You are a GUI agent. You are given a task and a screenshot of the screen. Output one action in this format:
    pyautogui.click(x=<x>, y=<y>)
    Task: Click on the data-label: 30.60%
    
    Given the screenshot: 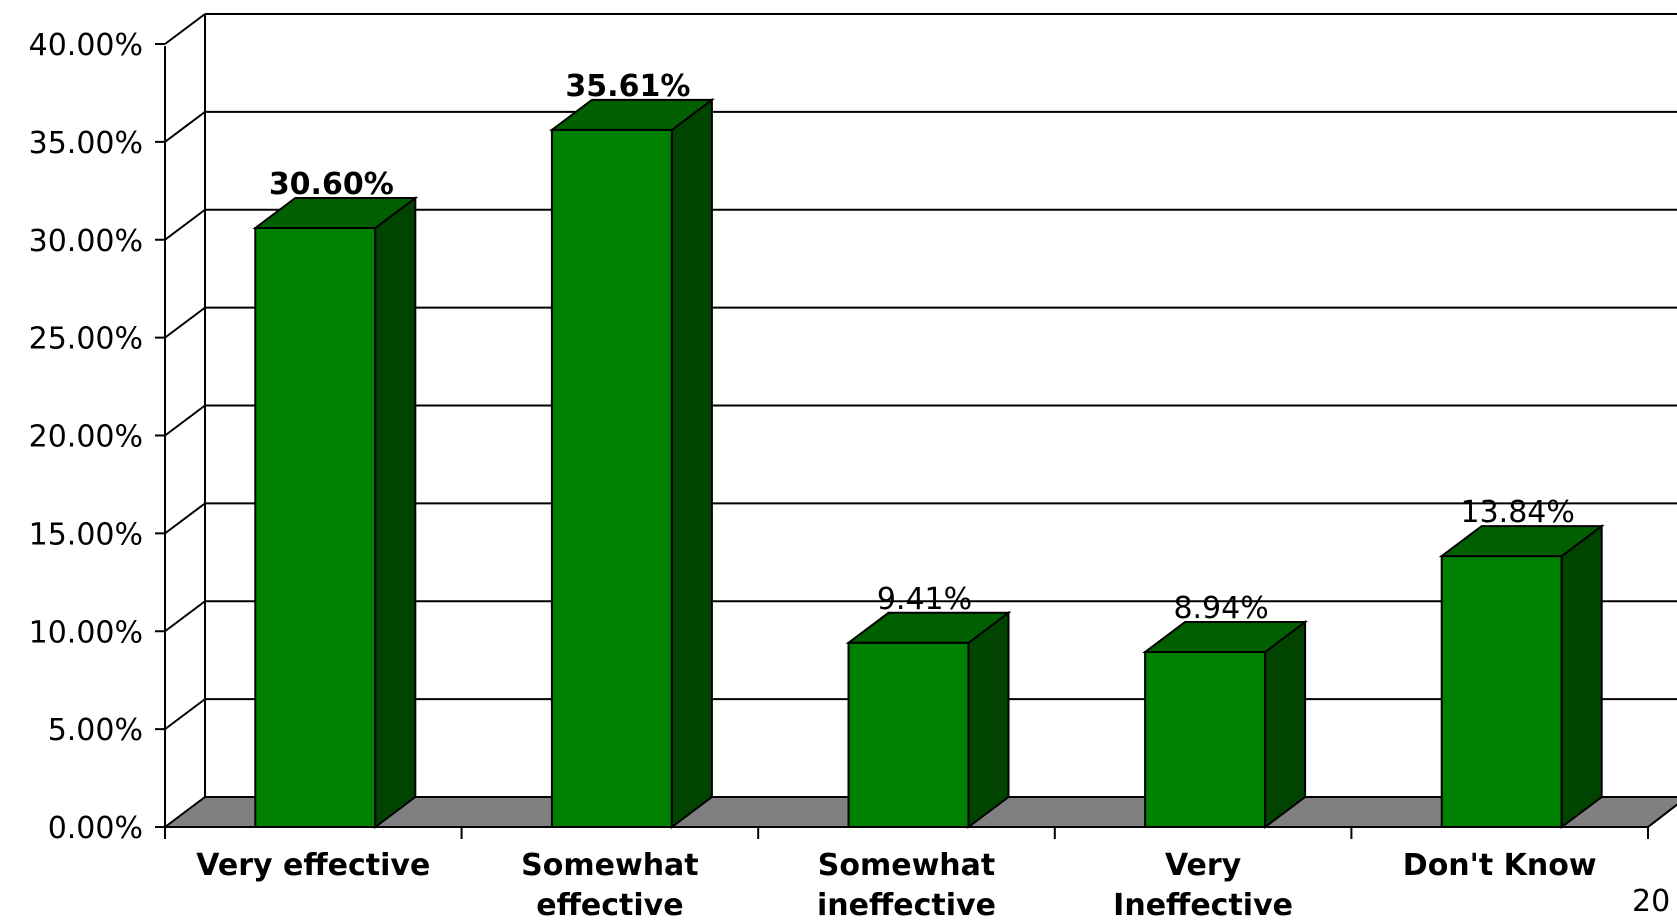 What is the action you would take?
    pyautogui.click(x=331, y=184)
    